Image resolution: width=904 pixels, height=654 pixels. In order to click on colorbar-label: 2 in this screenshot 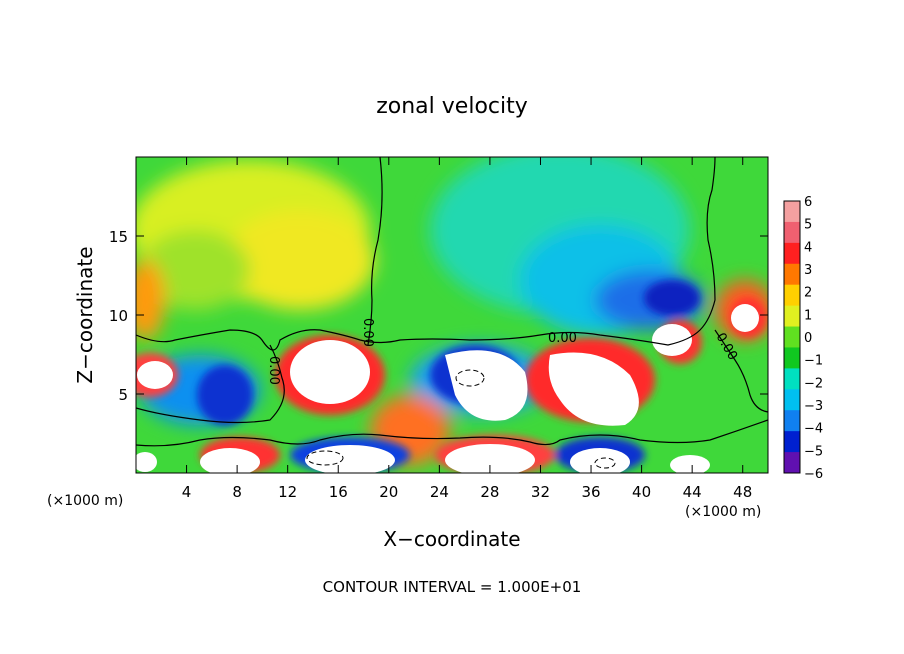, I will do `click(808, 293)`.